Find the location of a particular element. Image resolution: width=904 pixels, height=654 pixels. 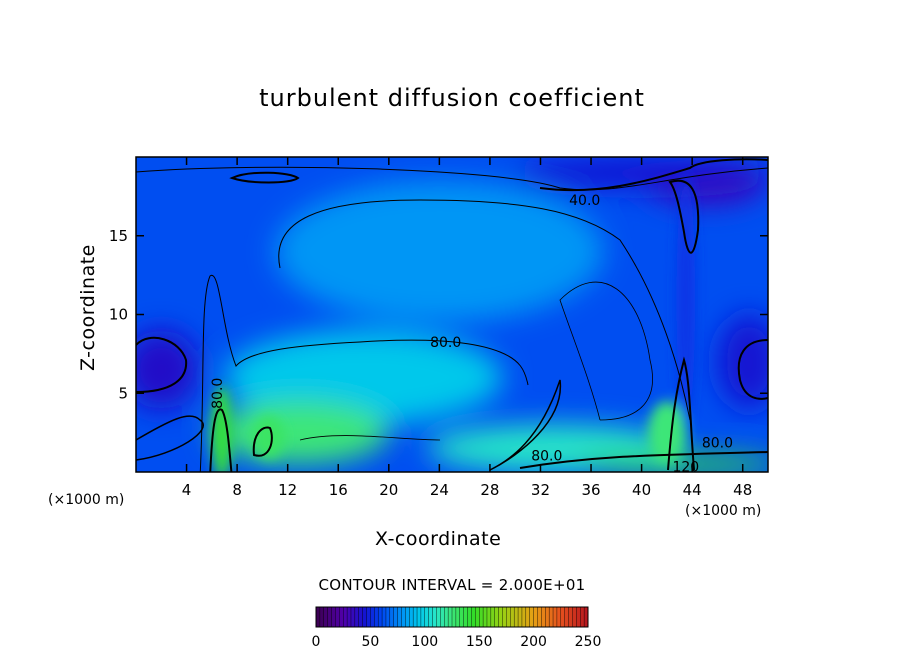

colorbar-tick-label: 0 is located at coordinates (316, 642).